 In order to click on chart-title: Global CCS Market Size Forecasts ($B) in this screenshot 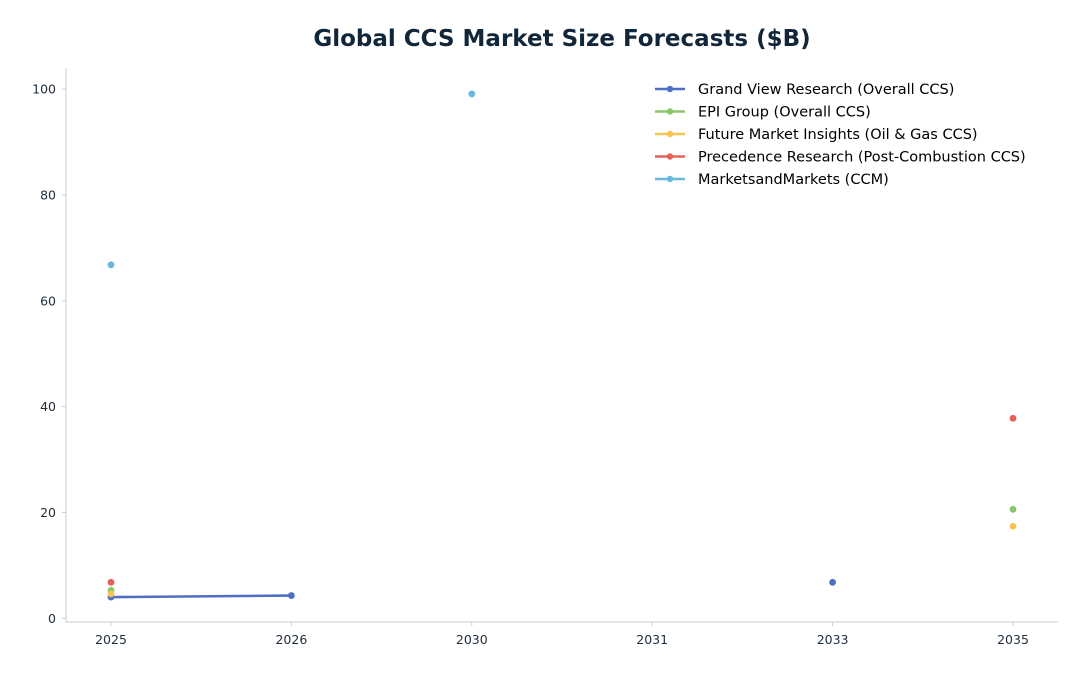, I will do `click(562, 39)`.